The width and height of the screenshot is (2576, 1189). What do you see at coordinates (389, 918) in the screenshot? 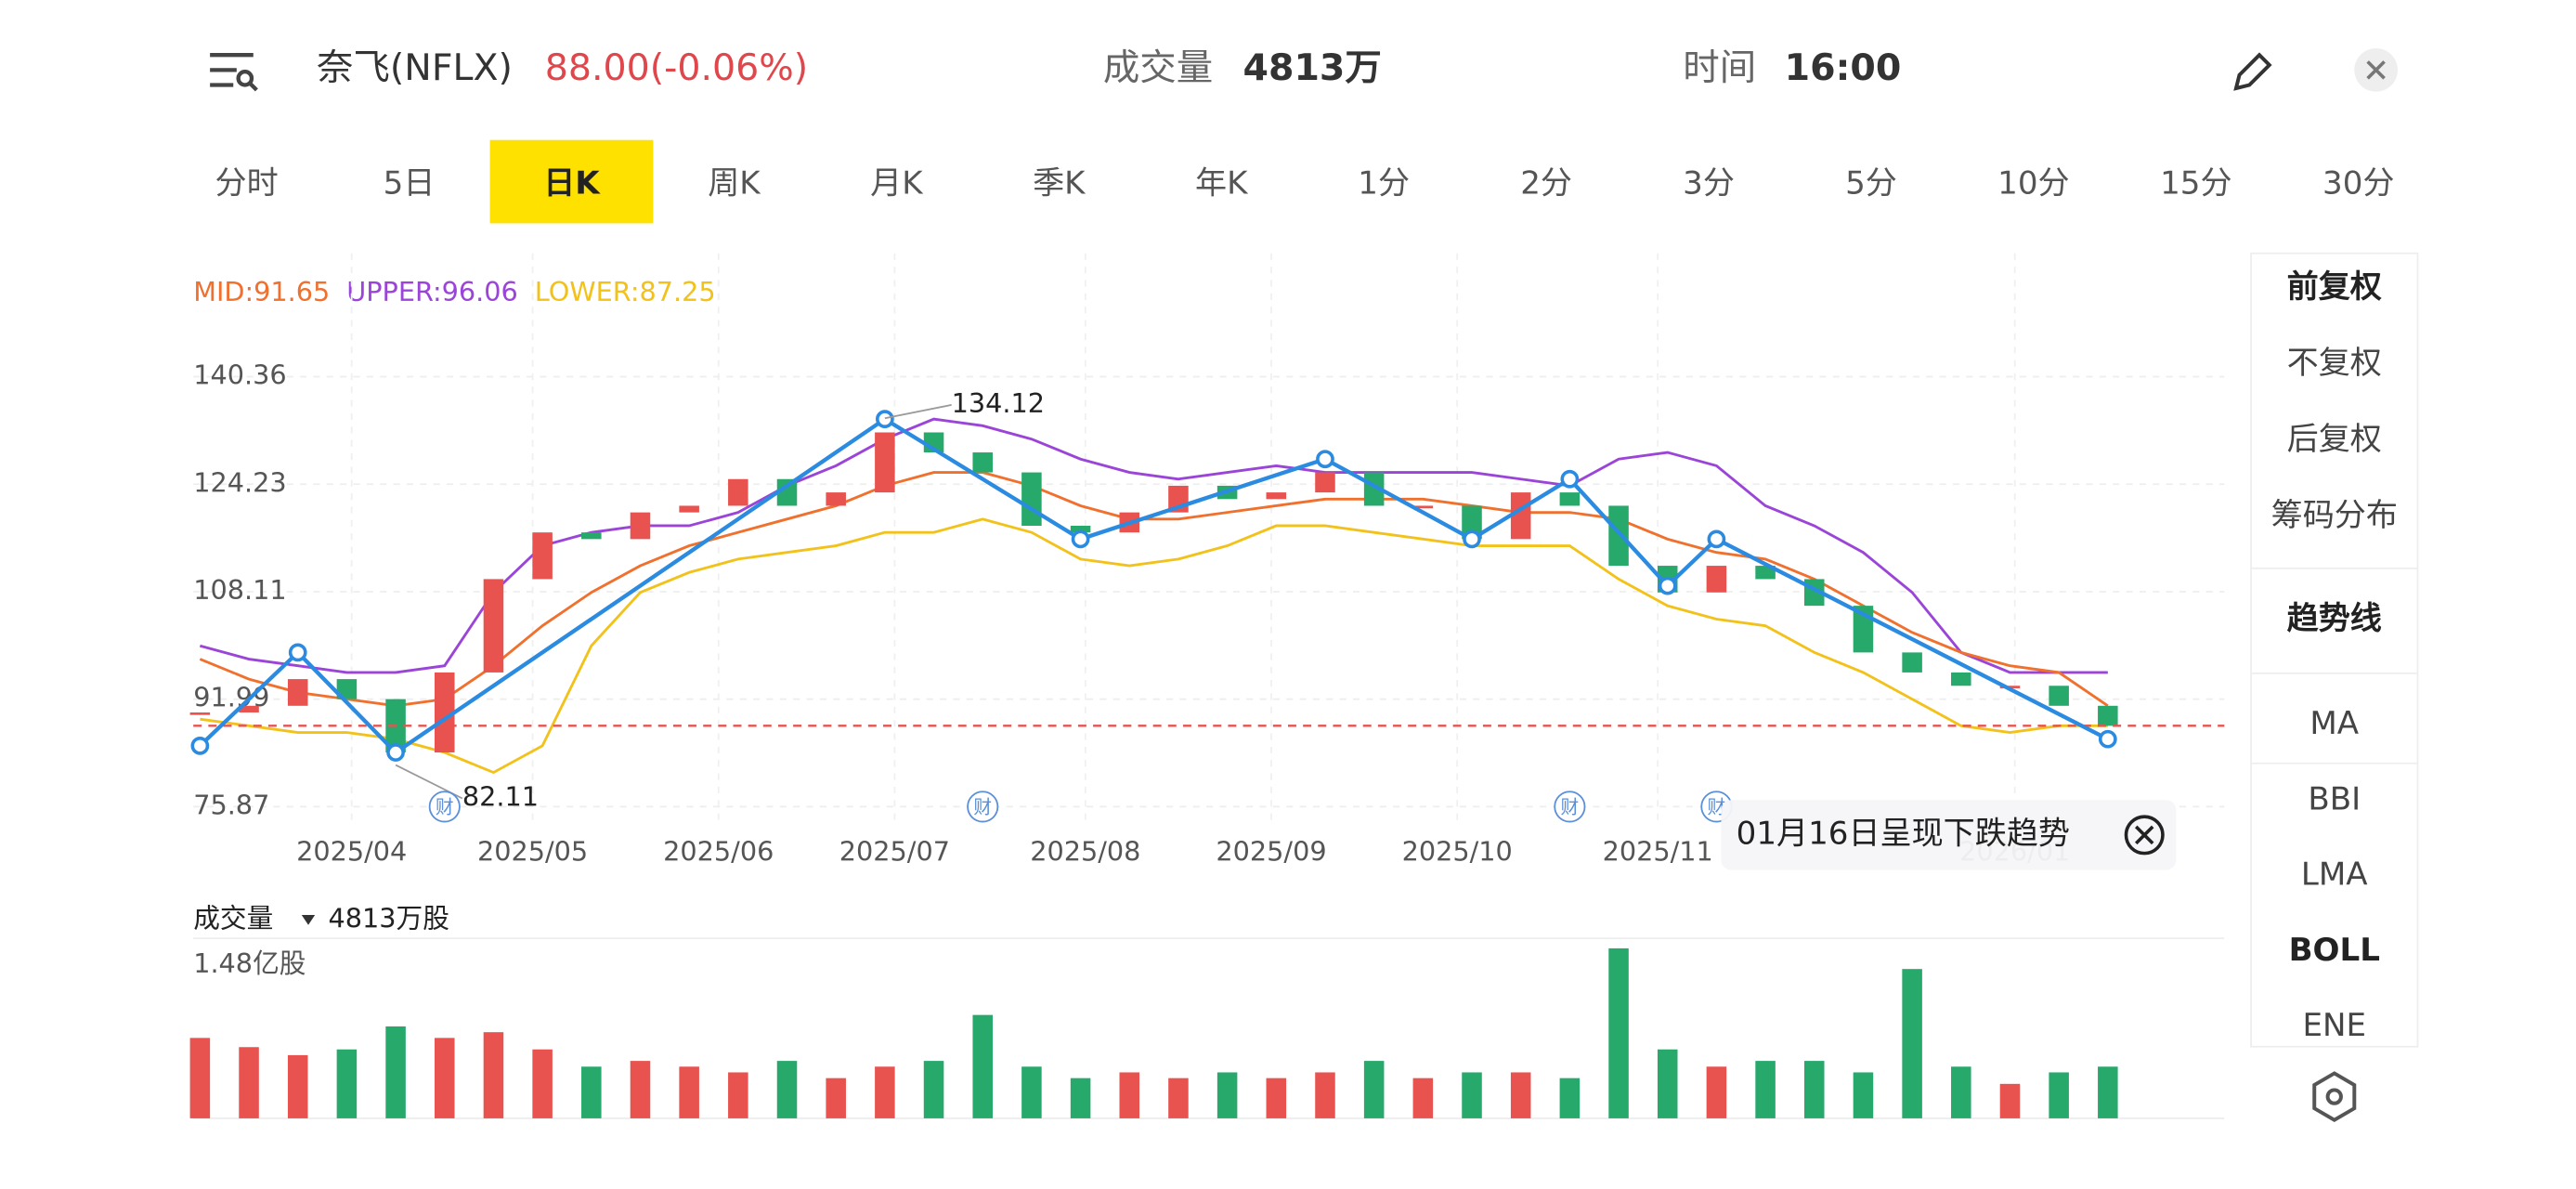
I see `volume-value: 4813万股` at bounding box center [389, 918].